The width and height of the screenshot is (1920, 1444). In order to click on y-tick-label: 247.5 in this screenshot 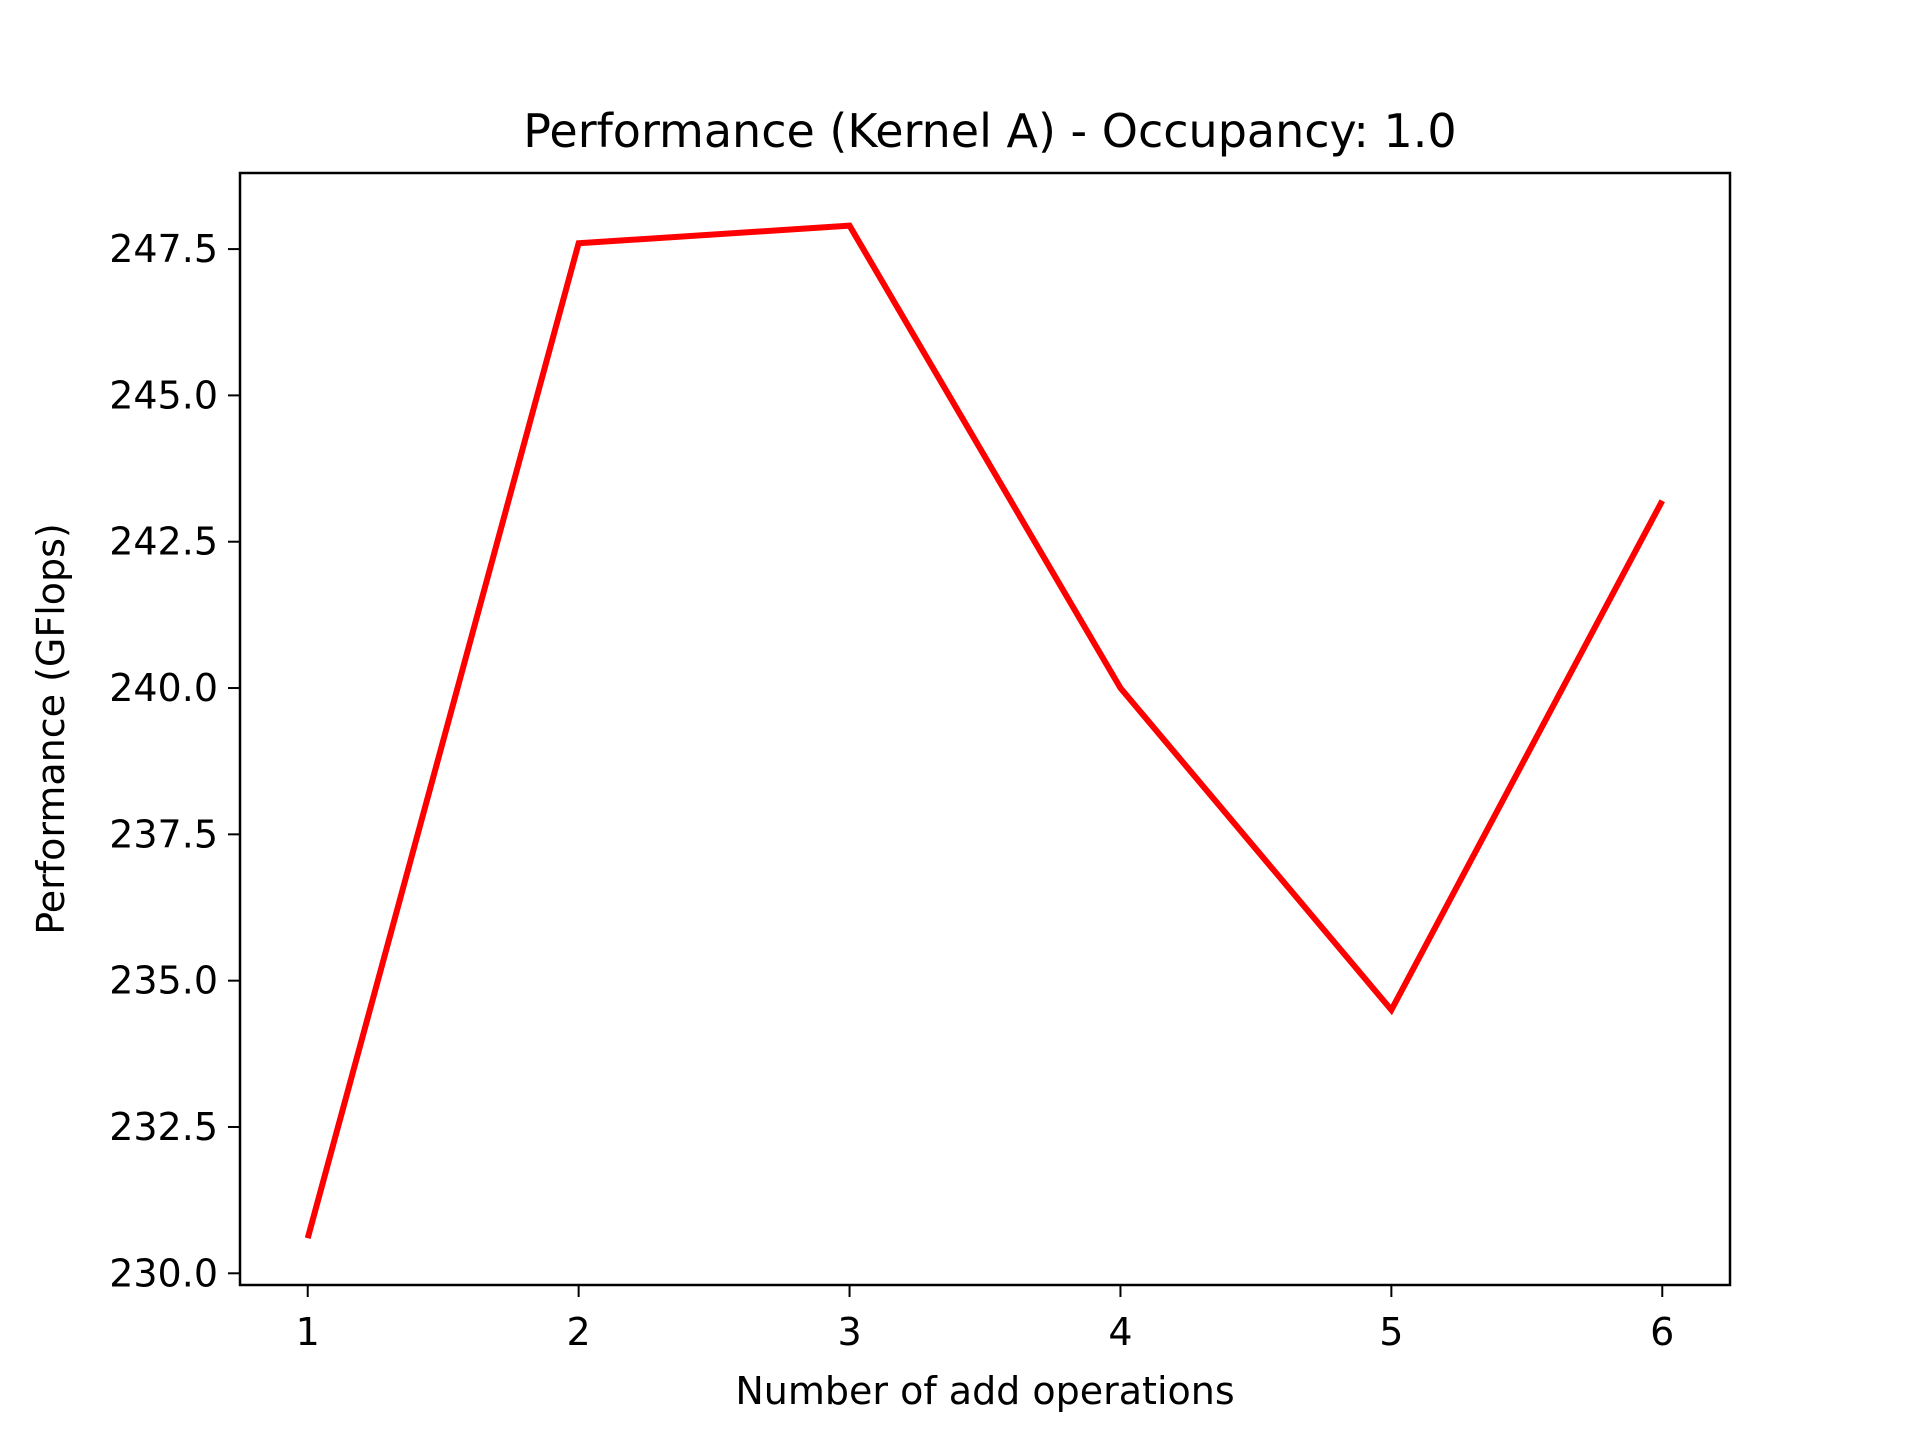, I will do `click(163, 249)`.